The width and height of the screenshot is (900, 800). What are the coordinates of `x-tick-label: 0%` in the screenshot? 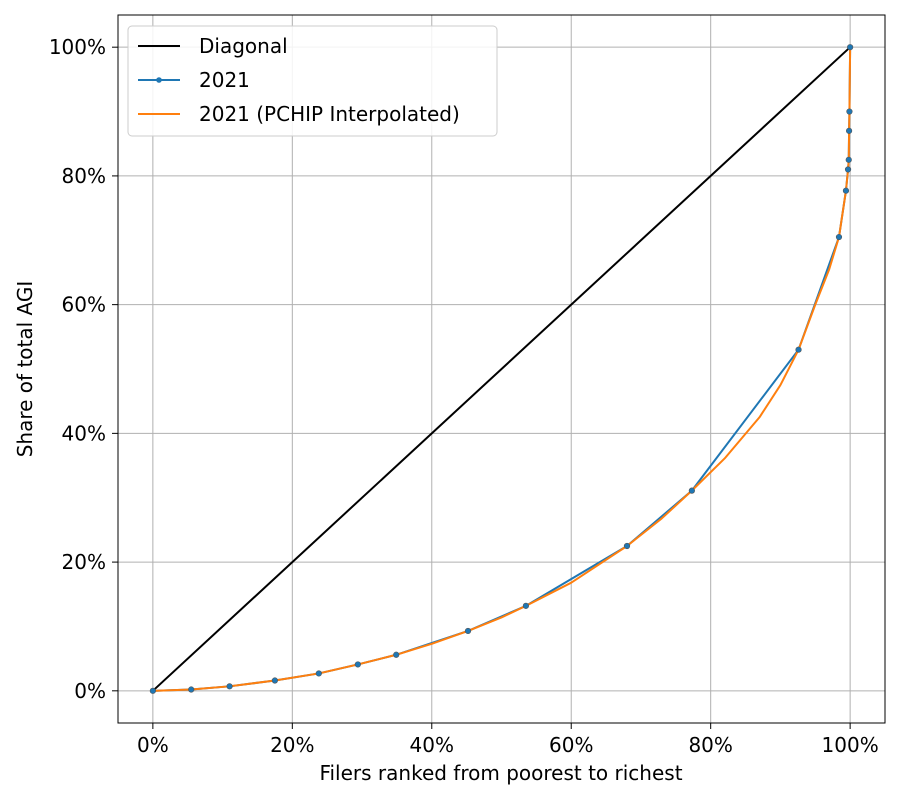 It's located at (153, 745).